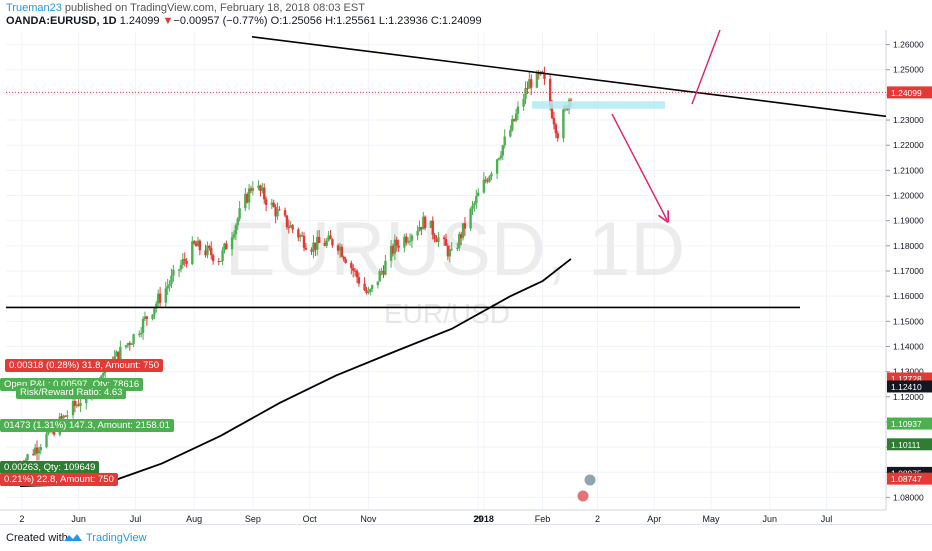 This screenshot has width=932, height=551. I want to click on tradingview-logo-icon, so click(73, 537).